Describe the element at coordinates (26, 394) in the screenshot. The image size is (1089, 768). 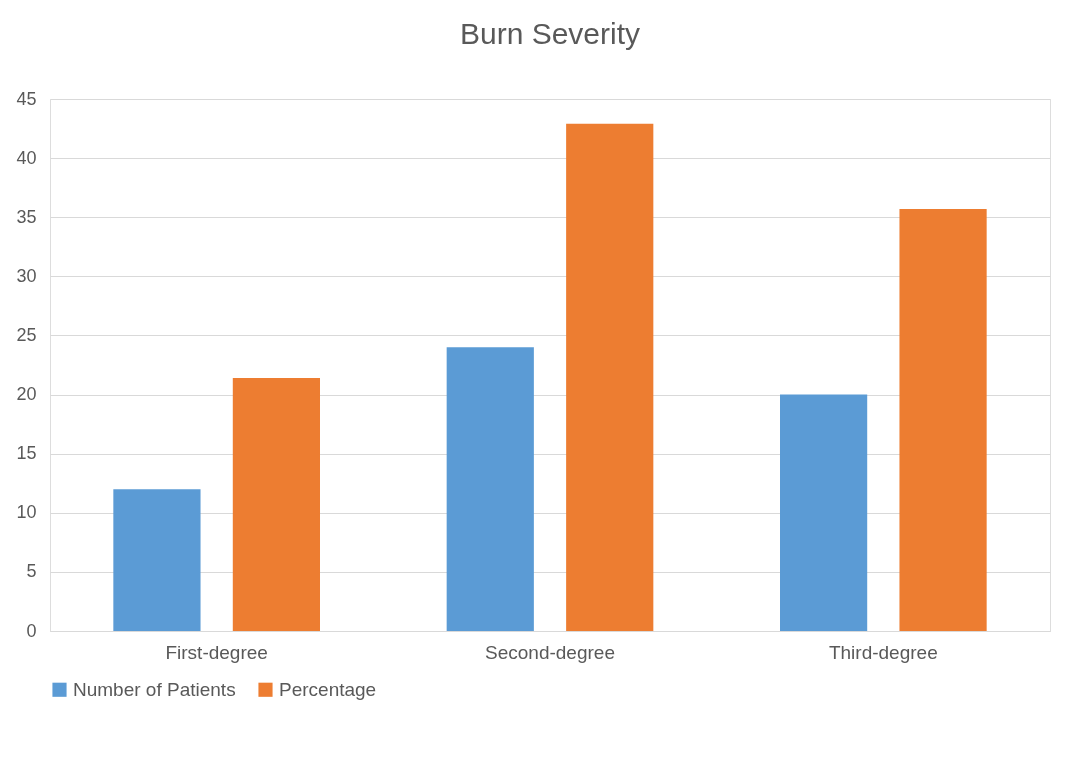
I see `y-tick-label: 20` at that location.